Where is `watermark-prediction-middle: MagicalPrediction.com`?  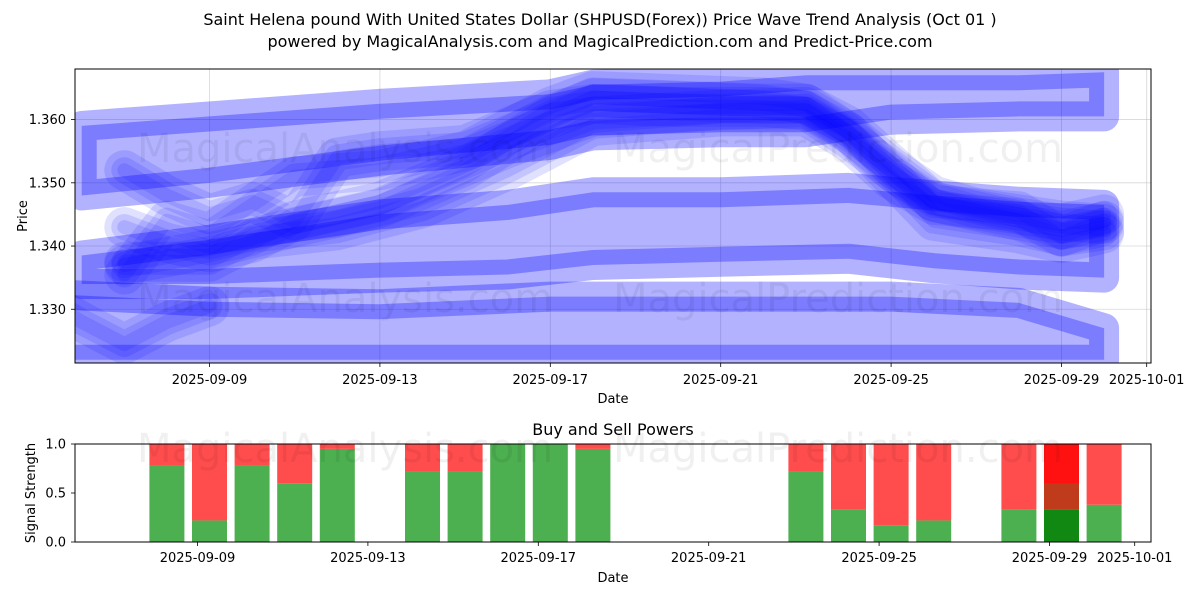 watermark-prediction-middle: MagicalPrediction.com is located at coordinates (838, 299).